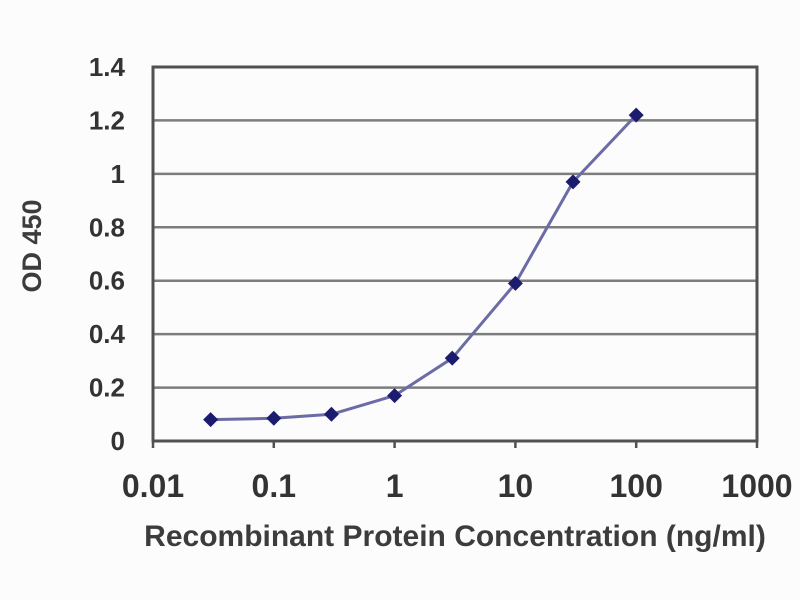  Describe the element at coordinates (274, 486) in the screenshot. I see `x-tick-label: 0.1` at that location.